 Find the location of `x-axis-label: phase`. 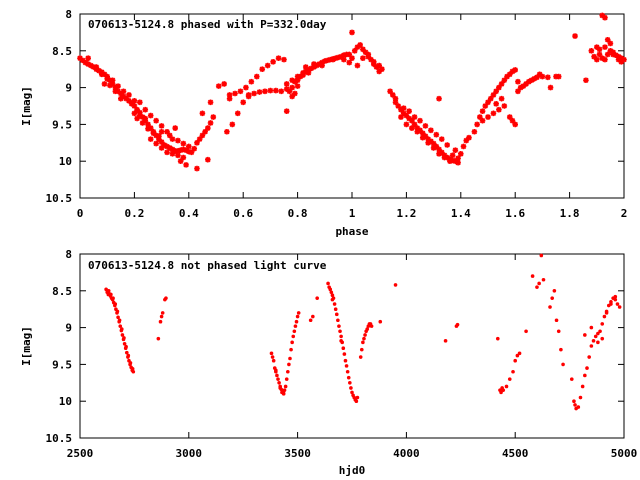

x-axis-label: phase is located at coordinates (351, 231).